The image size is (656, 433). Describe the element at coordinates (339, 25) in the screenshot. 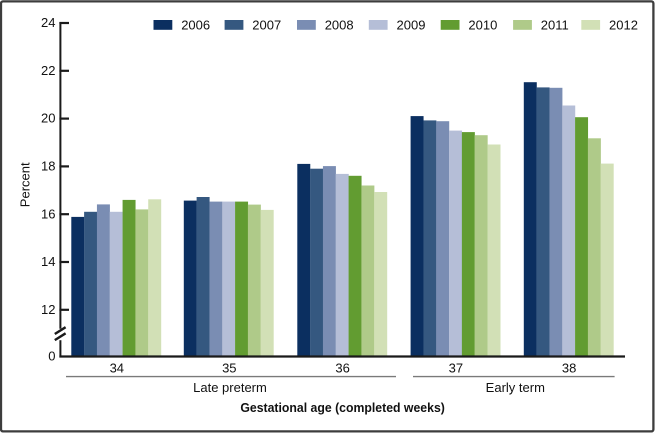

I see `svg-text: 2008` at that location.